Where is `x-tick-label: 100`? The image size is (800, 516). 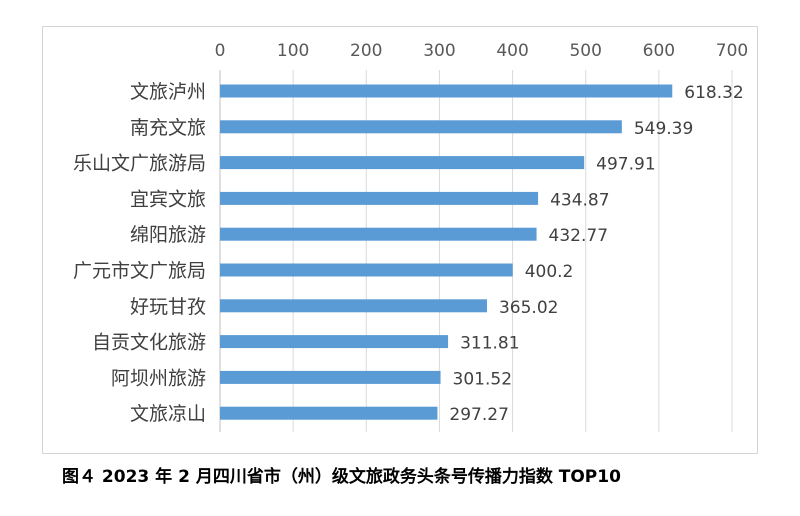
x-tick-label: 100 is located at coordinates (293, 51).